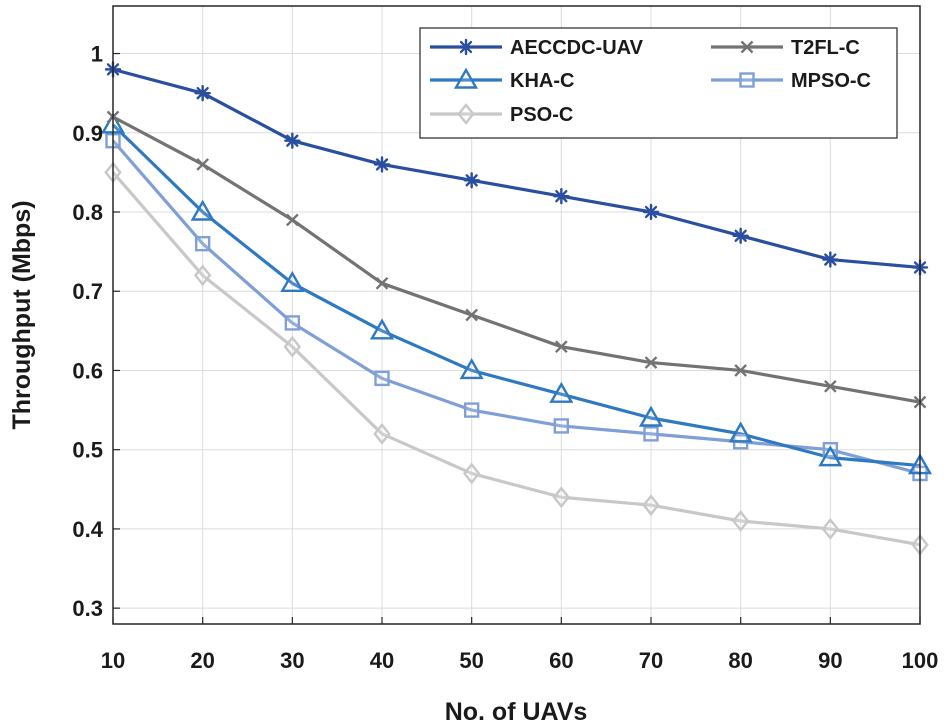 The height and width of the screenshot is (725, 950). I want to click on legend: AECCDC-UAV T2FL-C KHA-C MPSO-C PSO-C, so click(658, 83).